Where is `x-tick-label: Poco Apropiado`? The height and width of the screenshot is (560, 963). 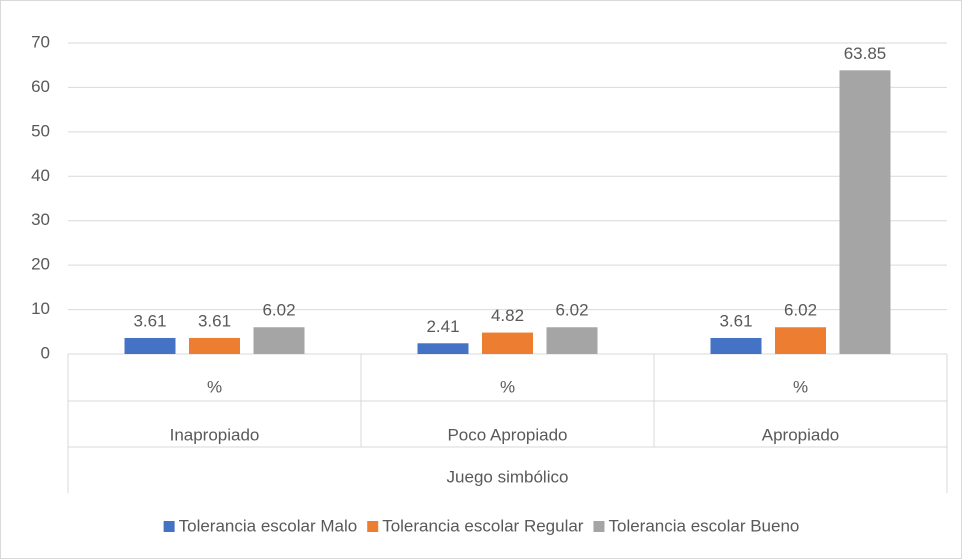
x-tick-label: Poco Apropiado is located at coordinates (507, 434).